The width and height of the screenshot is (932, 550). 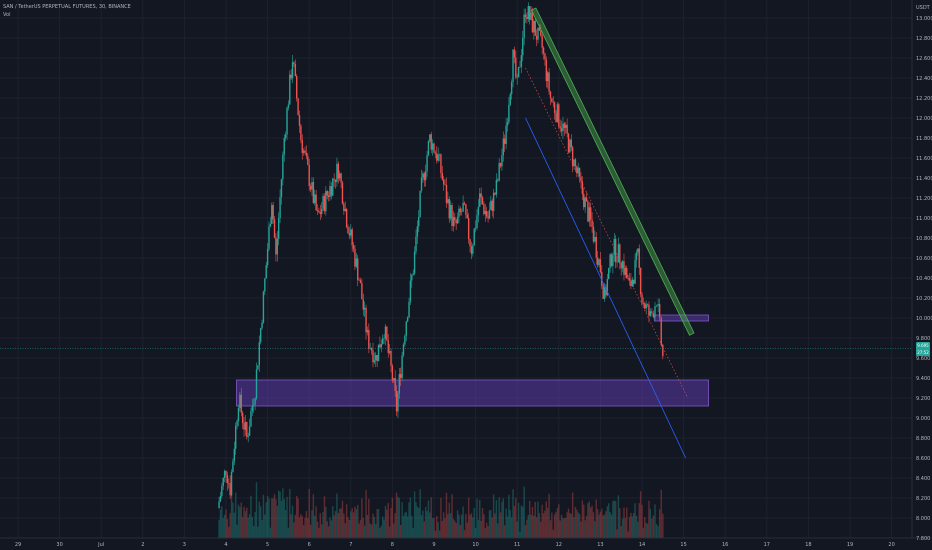 I want to click on time-tick-label: 11, so click(x=517, y=545).